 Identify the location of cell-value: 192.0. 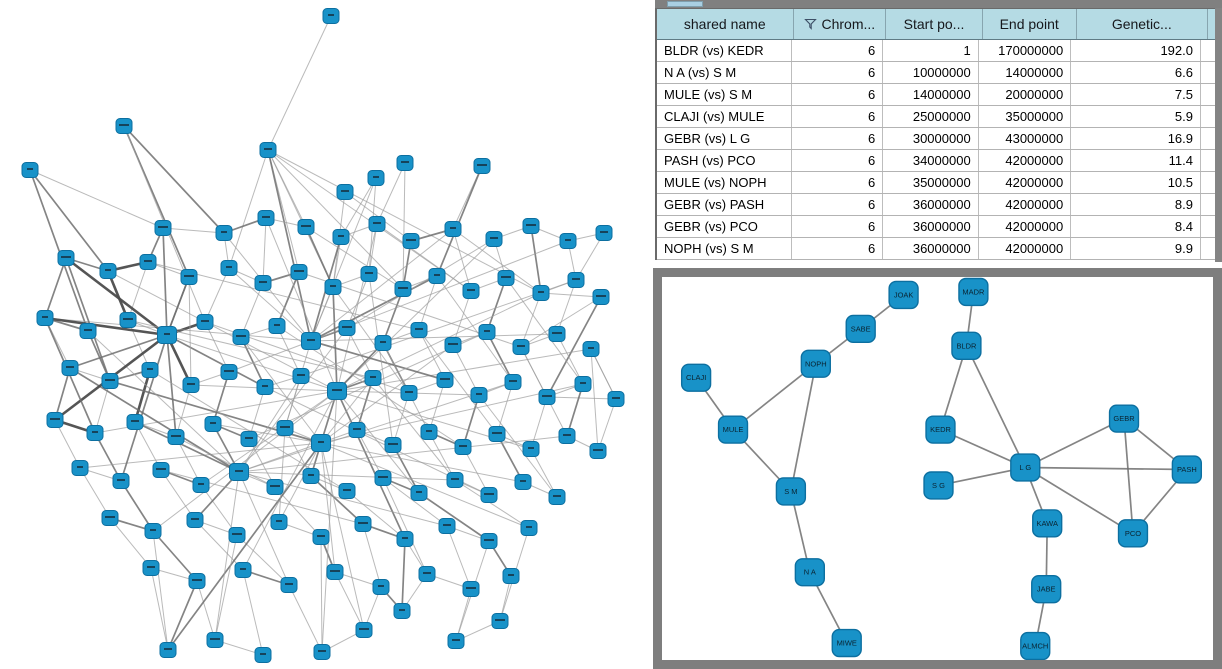
(1136, 50).